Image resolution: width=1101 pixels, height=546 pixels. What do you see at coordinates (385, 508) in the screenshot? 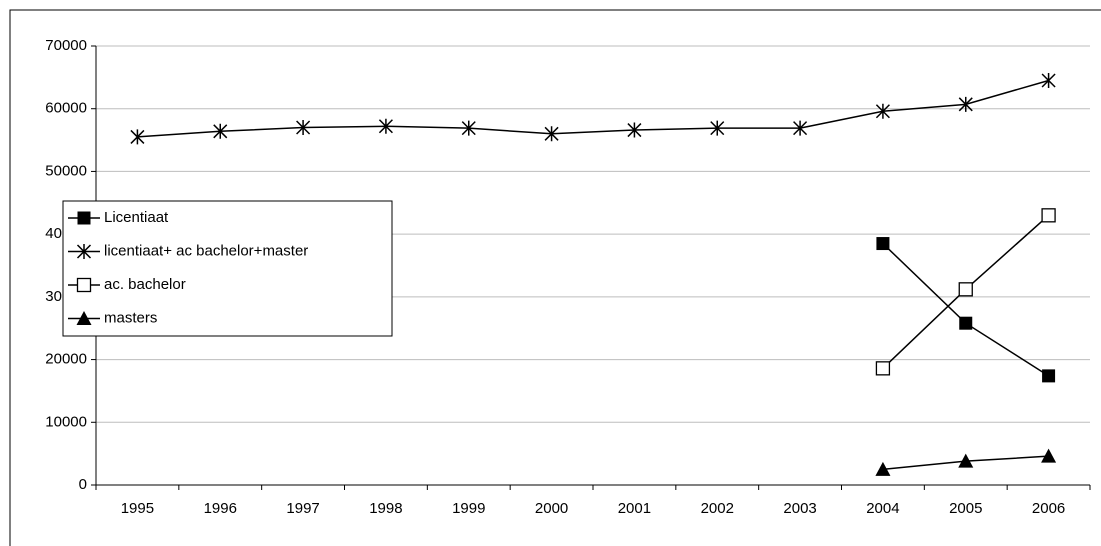
I see `x-tick-label: 1998` at bounding box center [385, 508].